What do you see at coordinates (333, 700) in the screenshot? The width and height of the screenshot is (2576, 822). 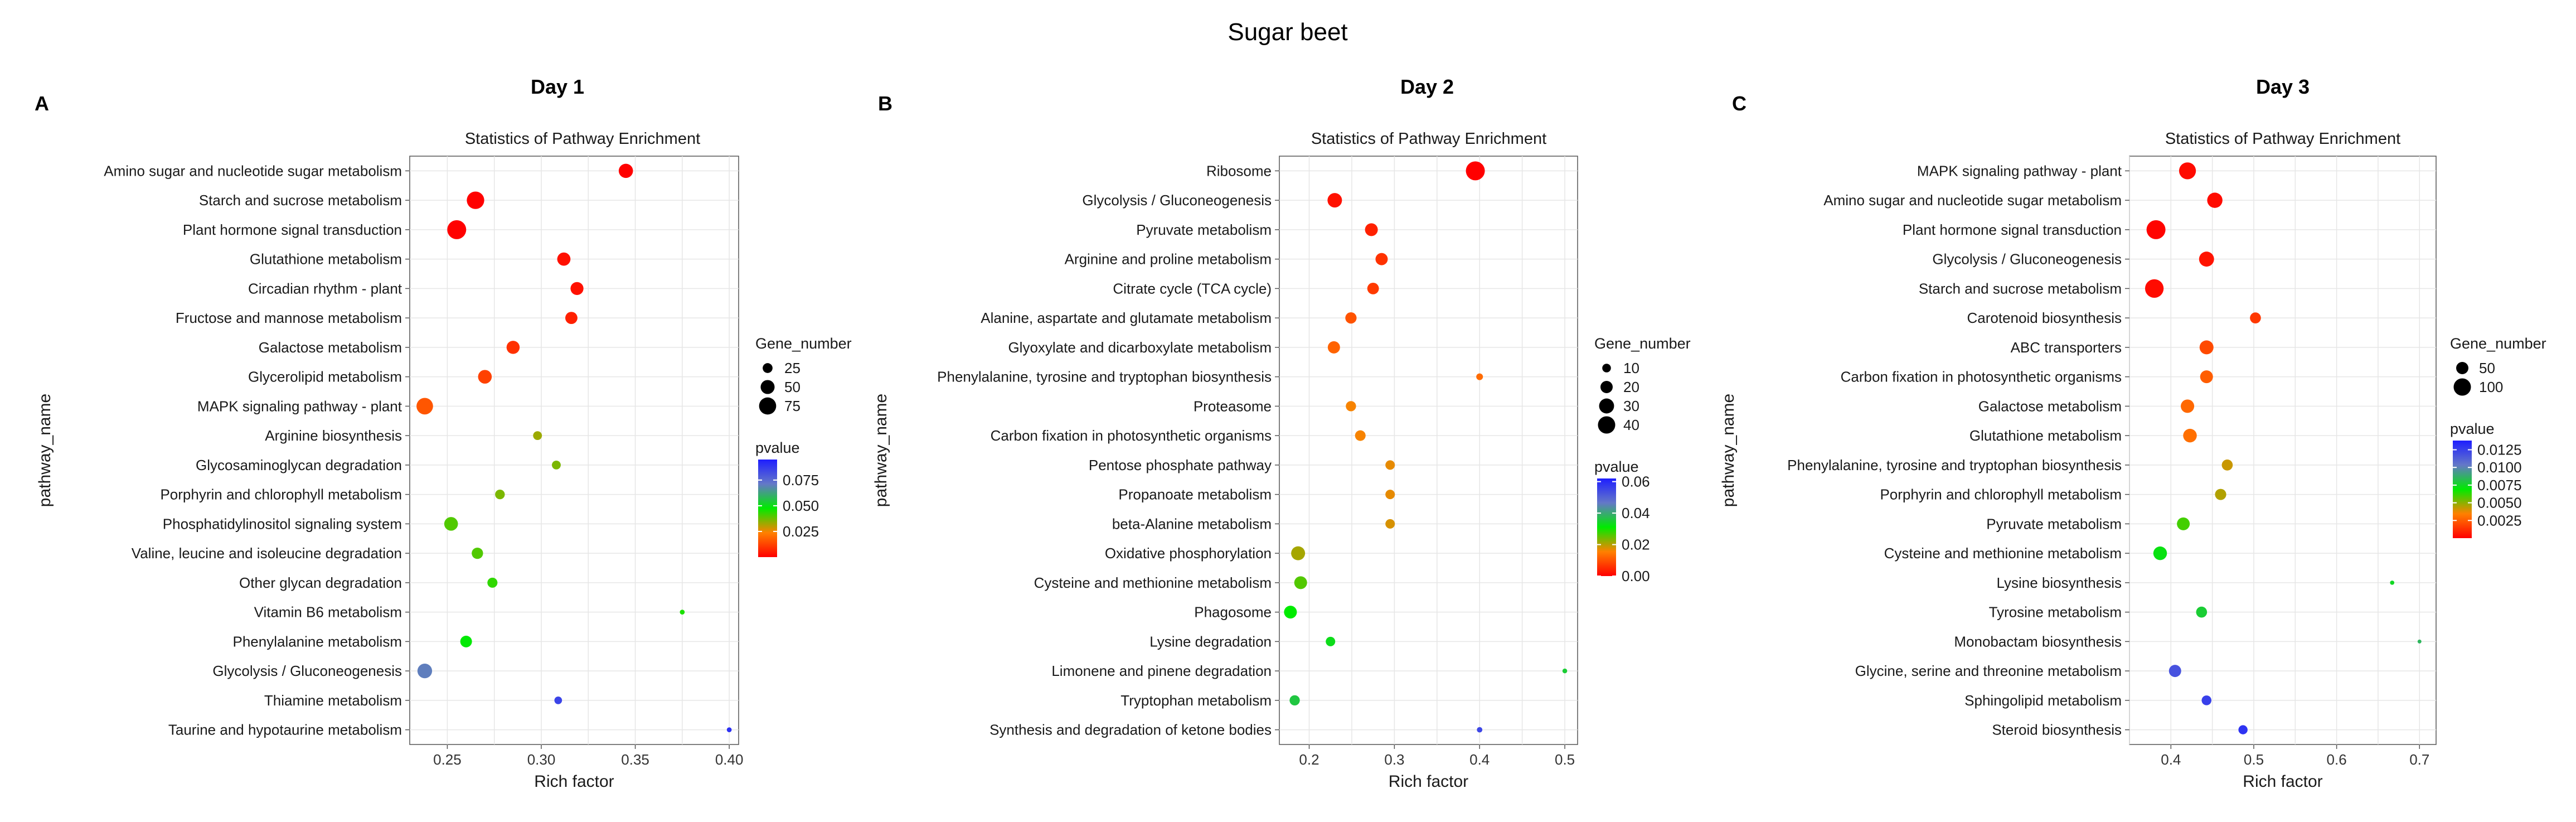 I see `y-tick-label: Thiamine metabolism` at bounding box center [333, 700].